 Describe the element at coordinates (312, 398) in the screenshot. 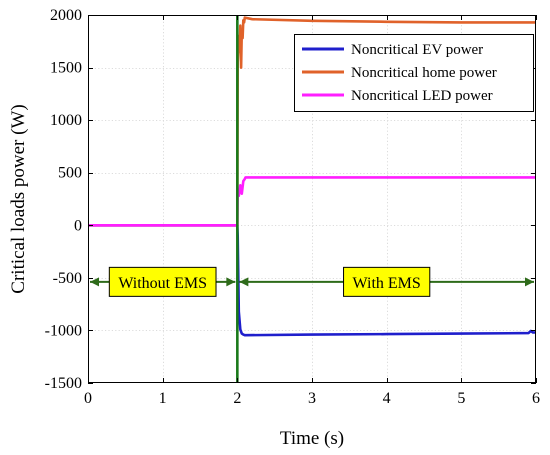

I see `x-tick-label: 3` at that location.